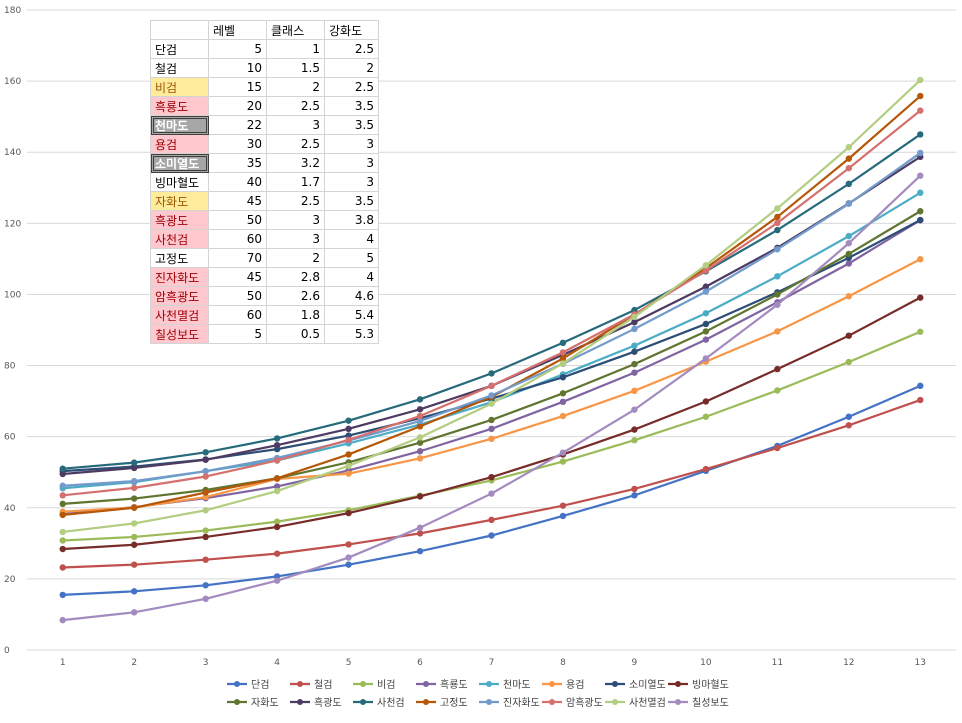 This screenshot has width=962, height=723. Describe the element at coordinates (295, 277) in the screenshot. I see `class-cell: 2.8` at that location.